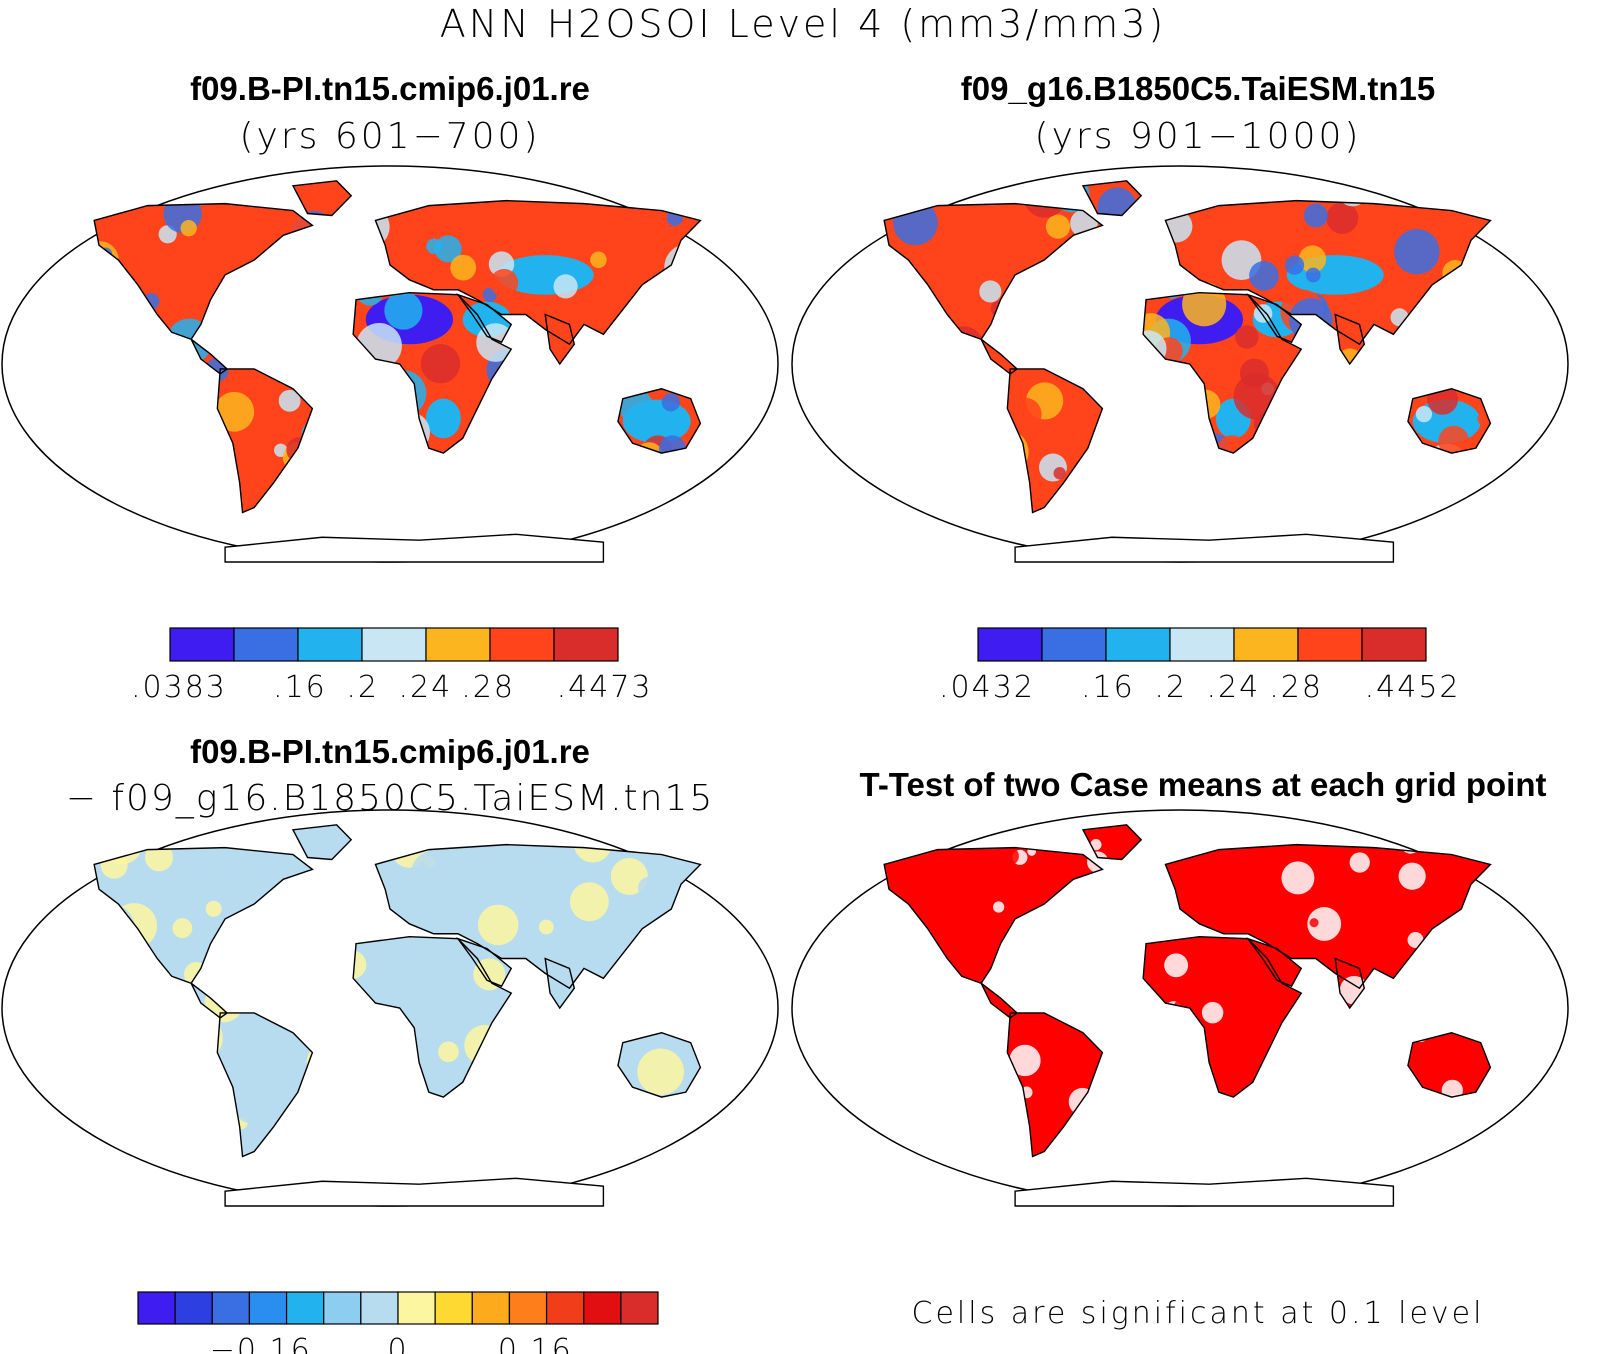  Describe the element at coordinates (392, 666) in the screenshot. I see `colorbar-case1: .0383 .16 .2 .24.28 .4473` at that location.